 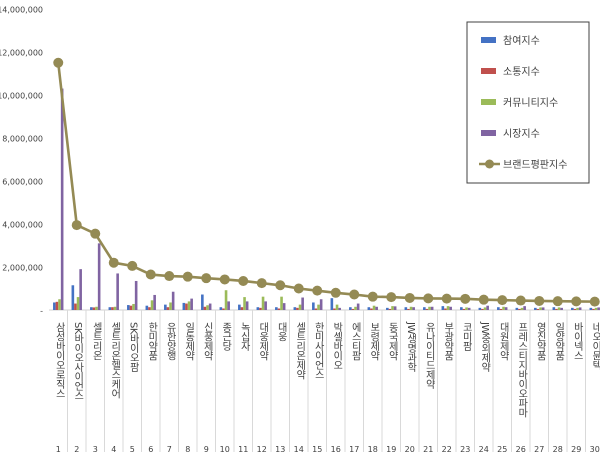 What do you see at coordinates (410, 449) in the screenshot?
I see `category-number: 20` at bounding box center [410, 449].